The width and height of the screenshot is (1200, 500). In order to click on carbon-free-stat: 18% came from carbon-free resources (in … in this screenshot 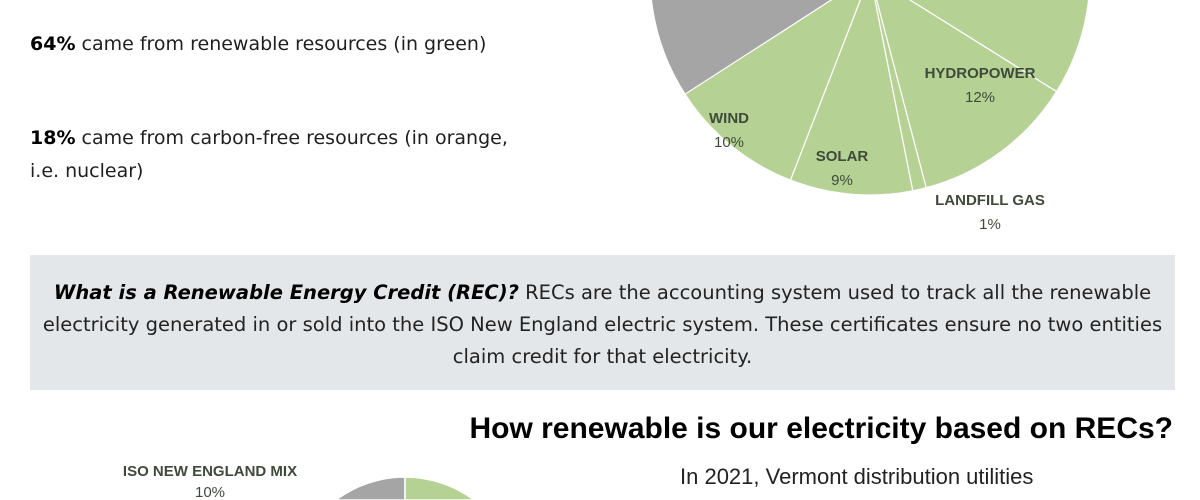, I will do `click(275, 155)`.